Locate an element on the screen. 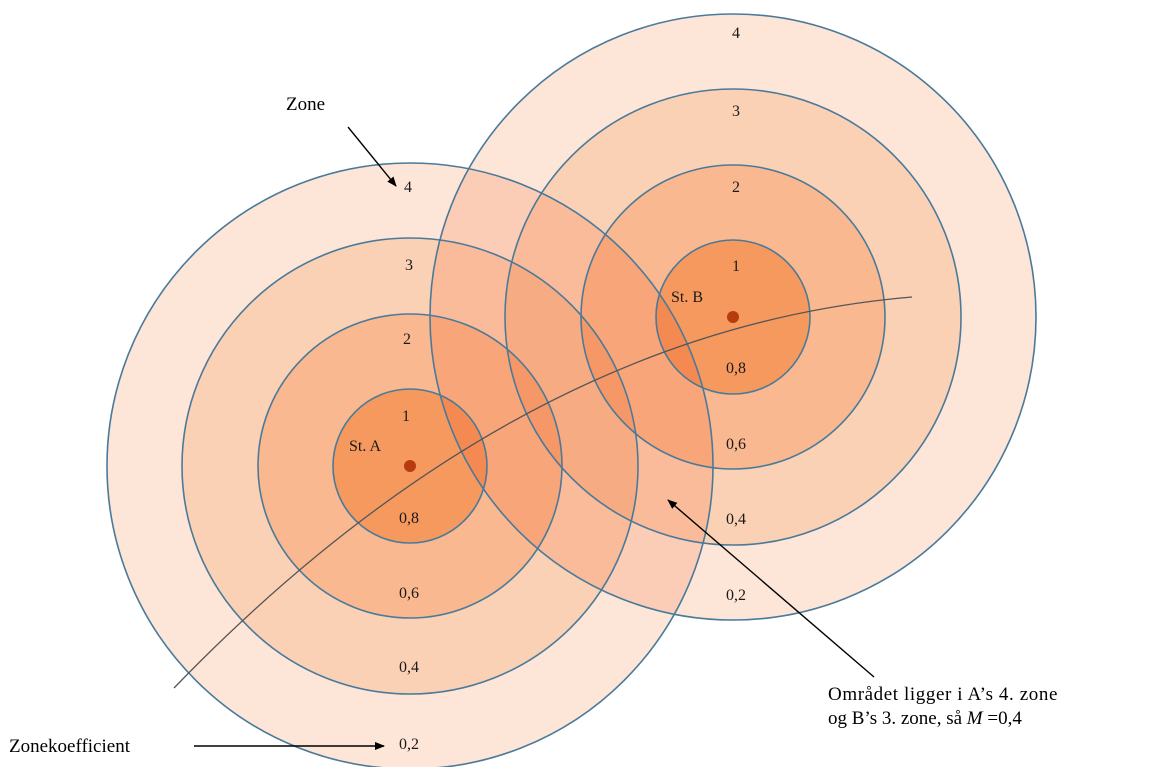 The height and width of the screenshot is (767, 1167). zone-arrow is located at coordinates (372, 156).